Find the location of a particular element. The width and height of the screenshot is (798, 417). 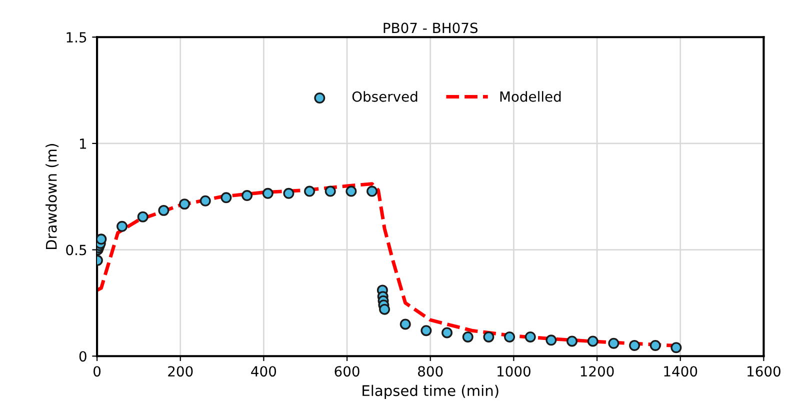

x-tick-label: 1200 is located at coordinates (597, 371).